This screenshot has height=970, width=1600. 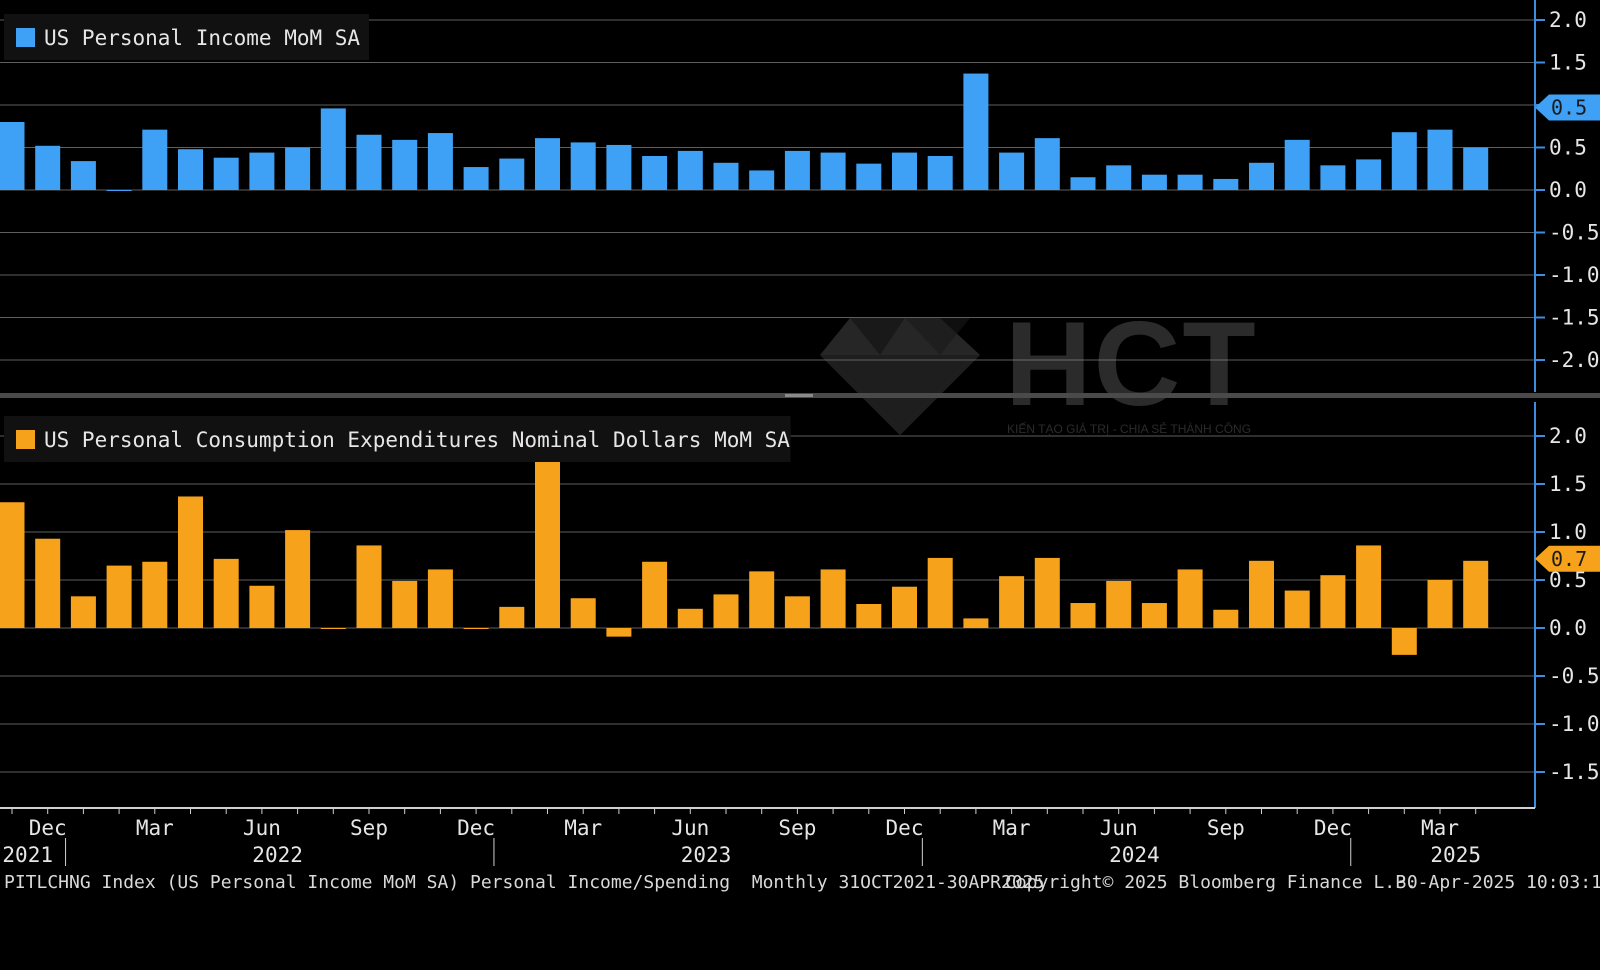 What do you see at coordinates (1568, 580) in the screenshot?
I see `y-tick-label: 0.5` at bounding box center [1568, 580].